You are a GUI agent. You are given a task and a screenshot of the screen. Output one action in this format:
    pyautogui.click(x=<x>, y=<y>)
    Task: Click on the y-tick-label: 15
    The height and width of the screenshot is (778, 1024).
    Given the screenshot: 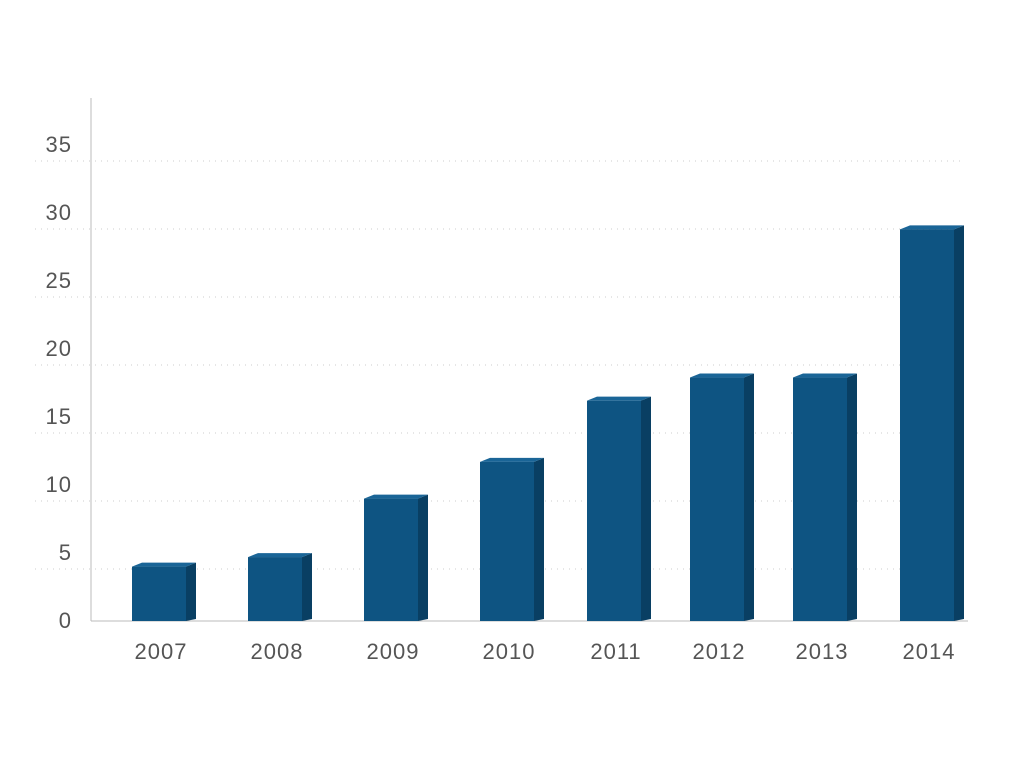 What is the action you would take?
    pyautogui.click(x=59, y=416)
    